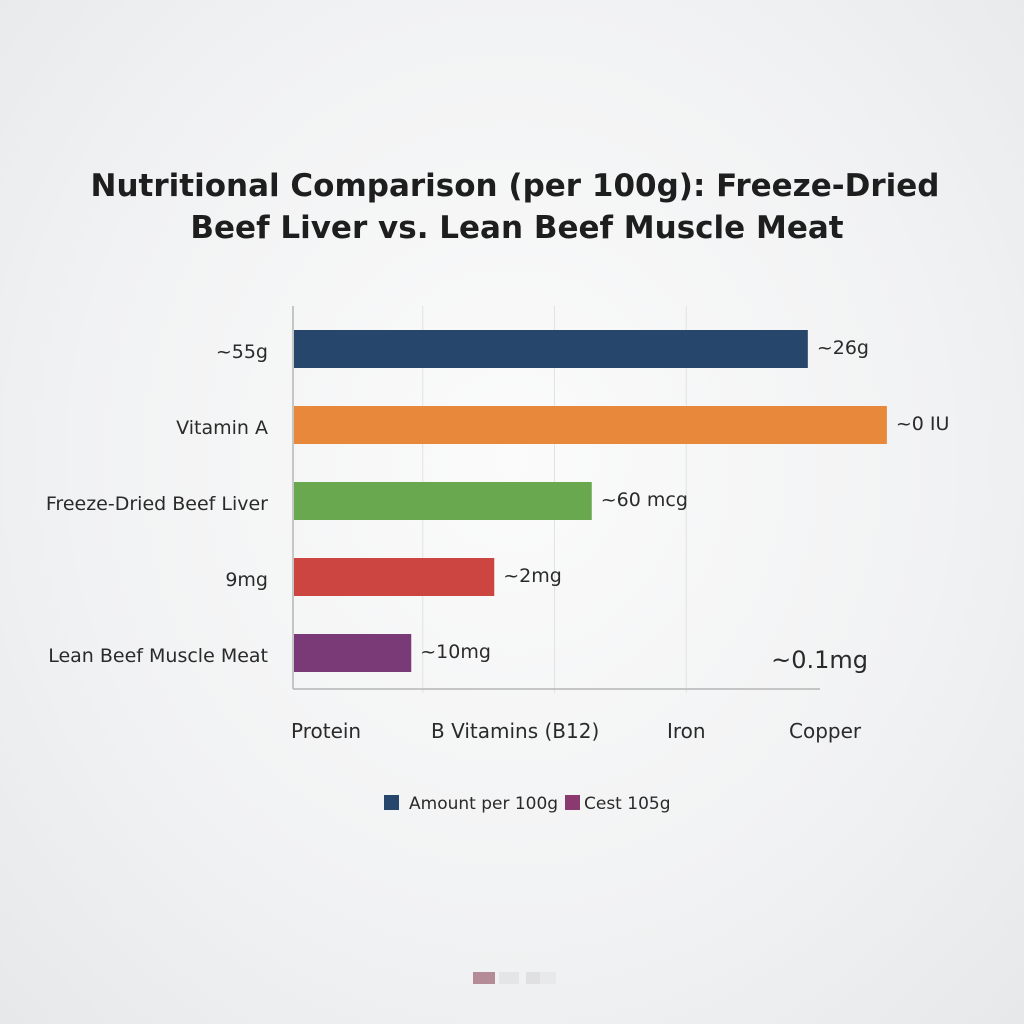 This screenshot has height=1024, width=1024. Describe the element at coordinates (391, 802) in the screenshot. I see `legend-swatch-amount` at that location.